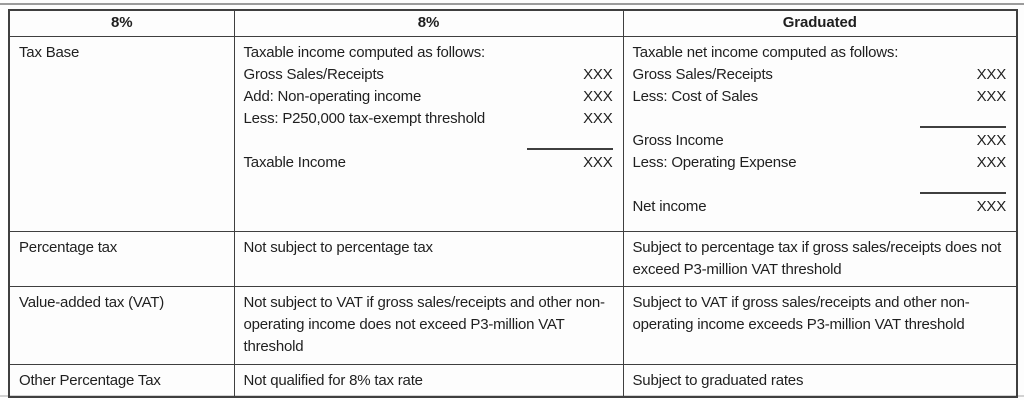  What do you see at coordinates (332, 96) in the screenshot?
I see `fin-label: Add: Non-operating income` at bounding box center [332, 96].